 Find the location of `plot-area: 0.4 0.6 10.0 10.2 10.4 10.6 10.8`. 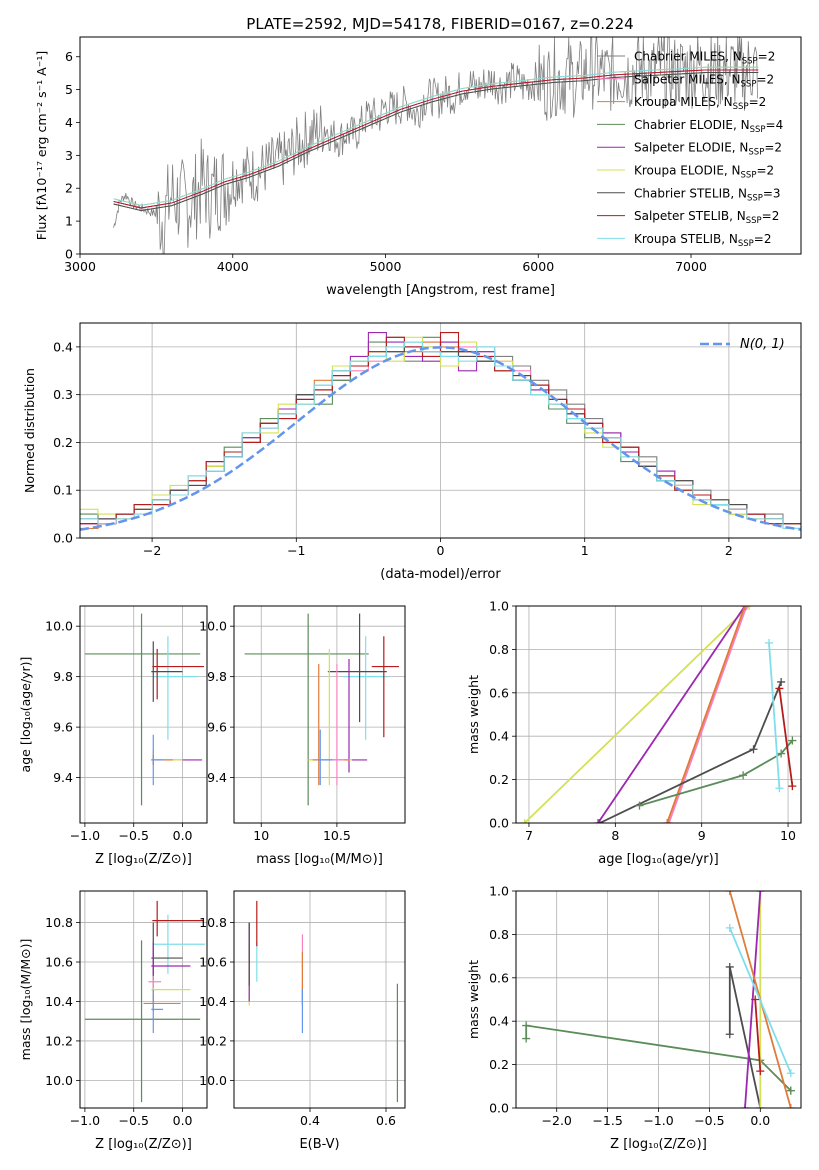

plot-area: 0.4 0.6 10.0 10.2 10.4 10.6 10.8 is located at coordinates (302, 1009).